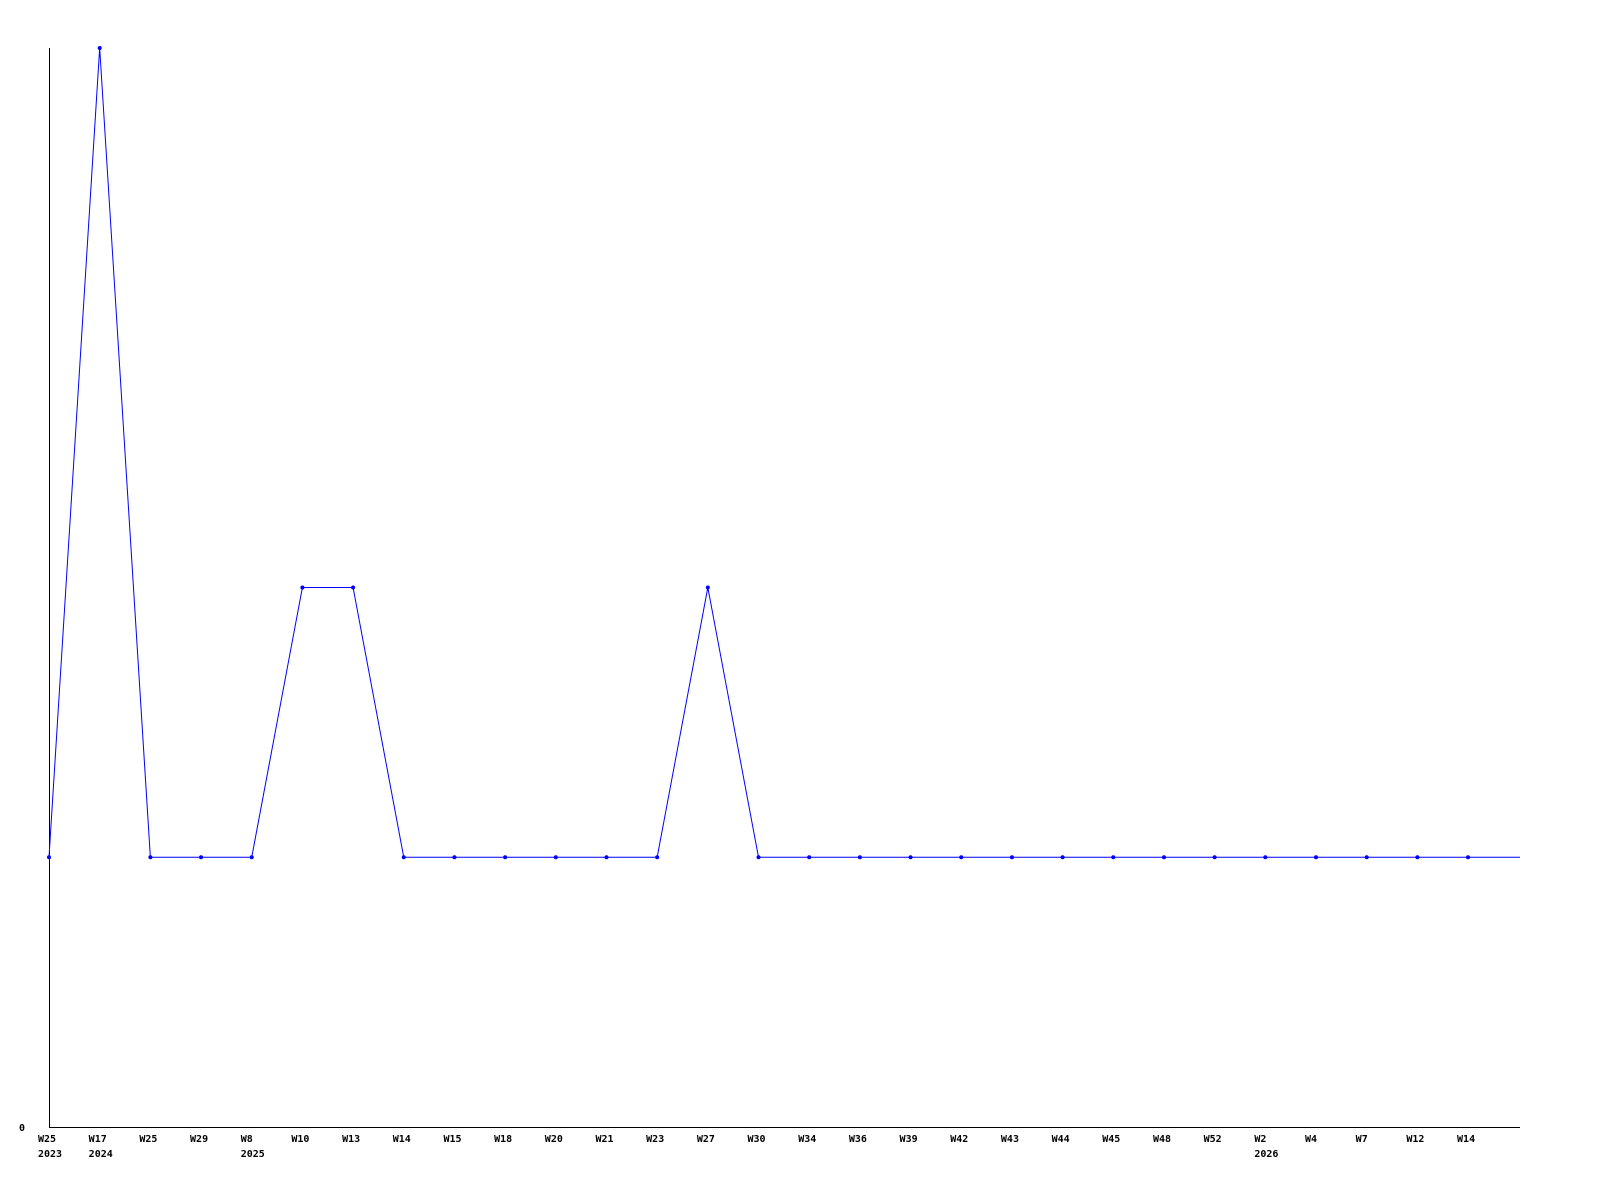 The height and width of the screenshot is (1200, 1600). What do you see at coordinates (1010, 1139) in the screenshot?
I see `x-tick-label: W43` at bounding box center [1010, 1139].